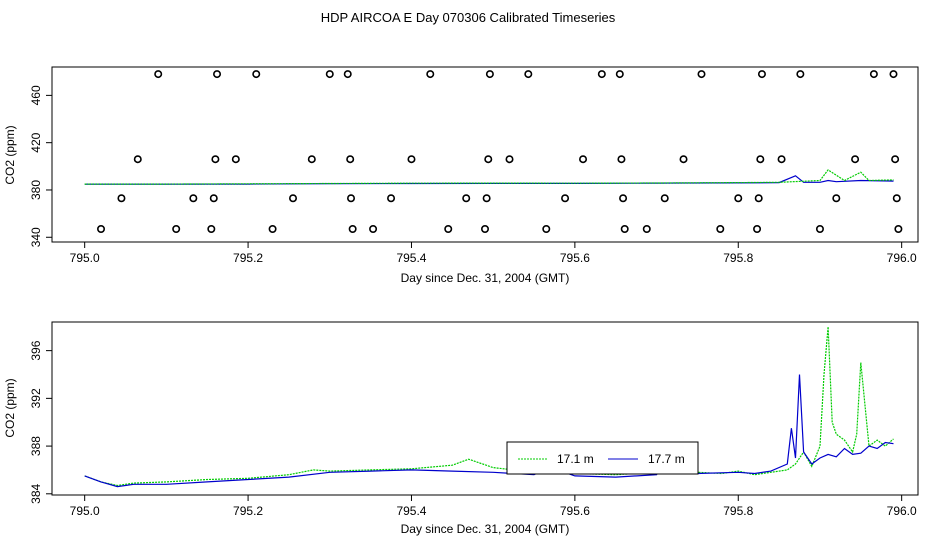  I want to click on bottom-y-axis-label: CO2 (ppm), so click(10, 407).